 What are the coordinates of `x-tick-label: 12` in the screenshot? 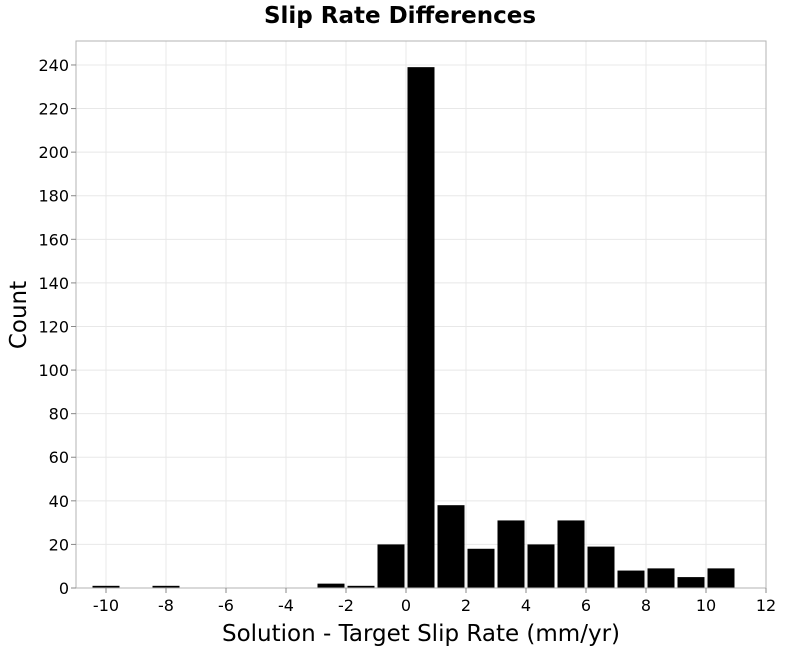 It's located at (766, 605).